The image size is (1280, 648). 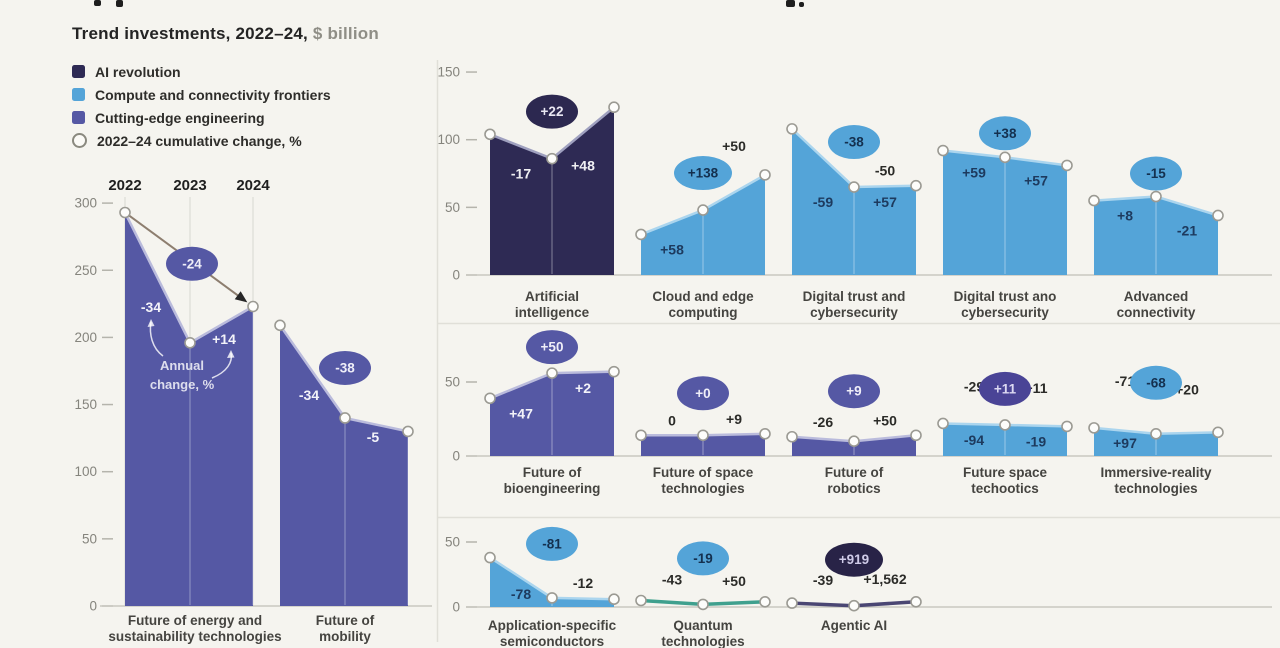 What do you see at coordinates (1156, 472) in the screenshot?
I see `category-label: Immersive-reality` at bounding box center [1156, 472].